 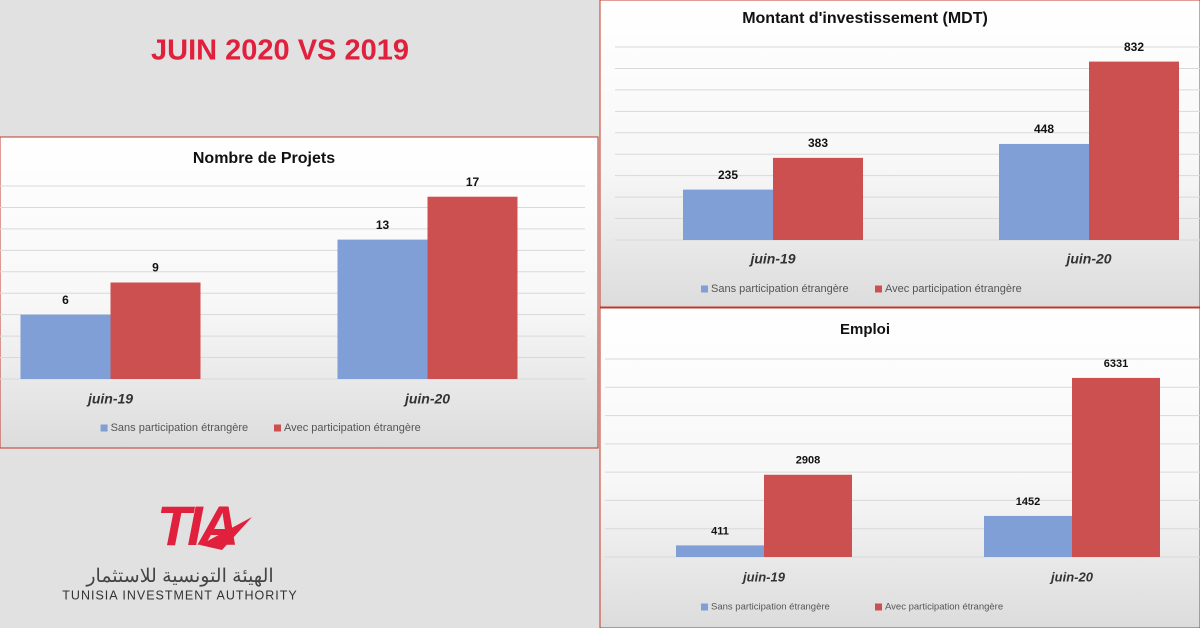 I want to click on data-label: 832, so click(x=1134, y=47).